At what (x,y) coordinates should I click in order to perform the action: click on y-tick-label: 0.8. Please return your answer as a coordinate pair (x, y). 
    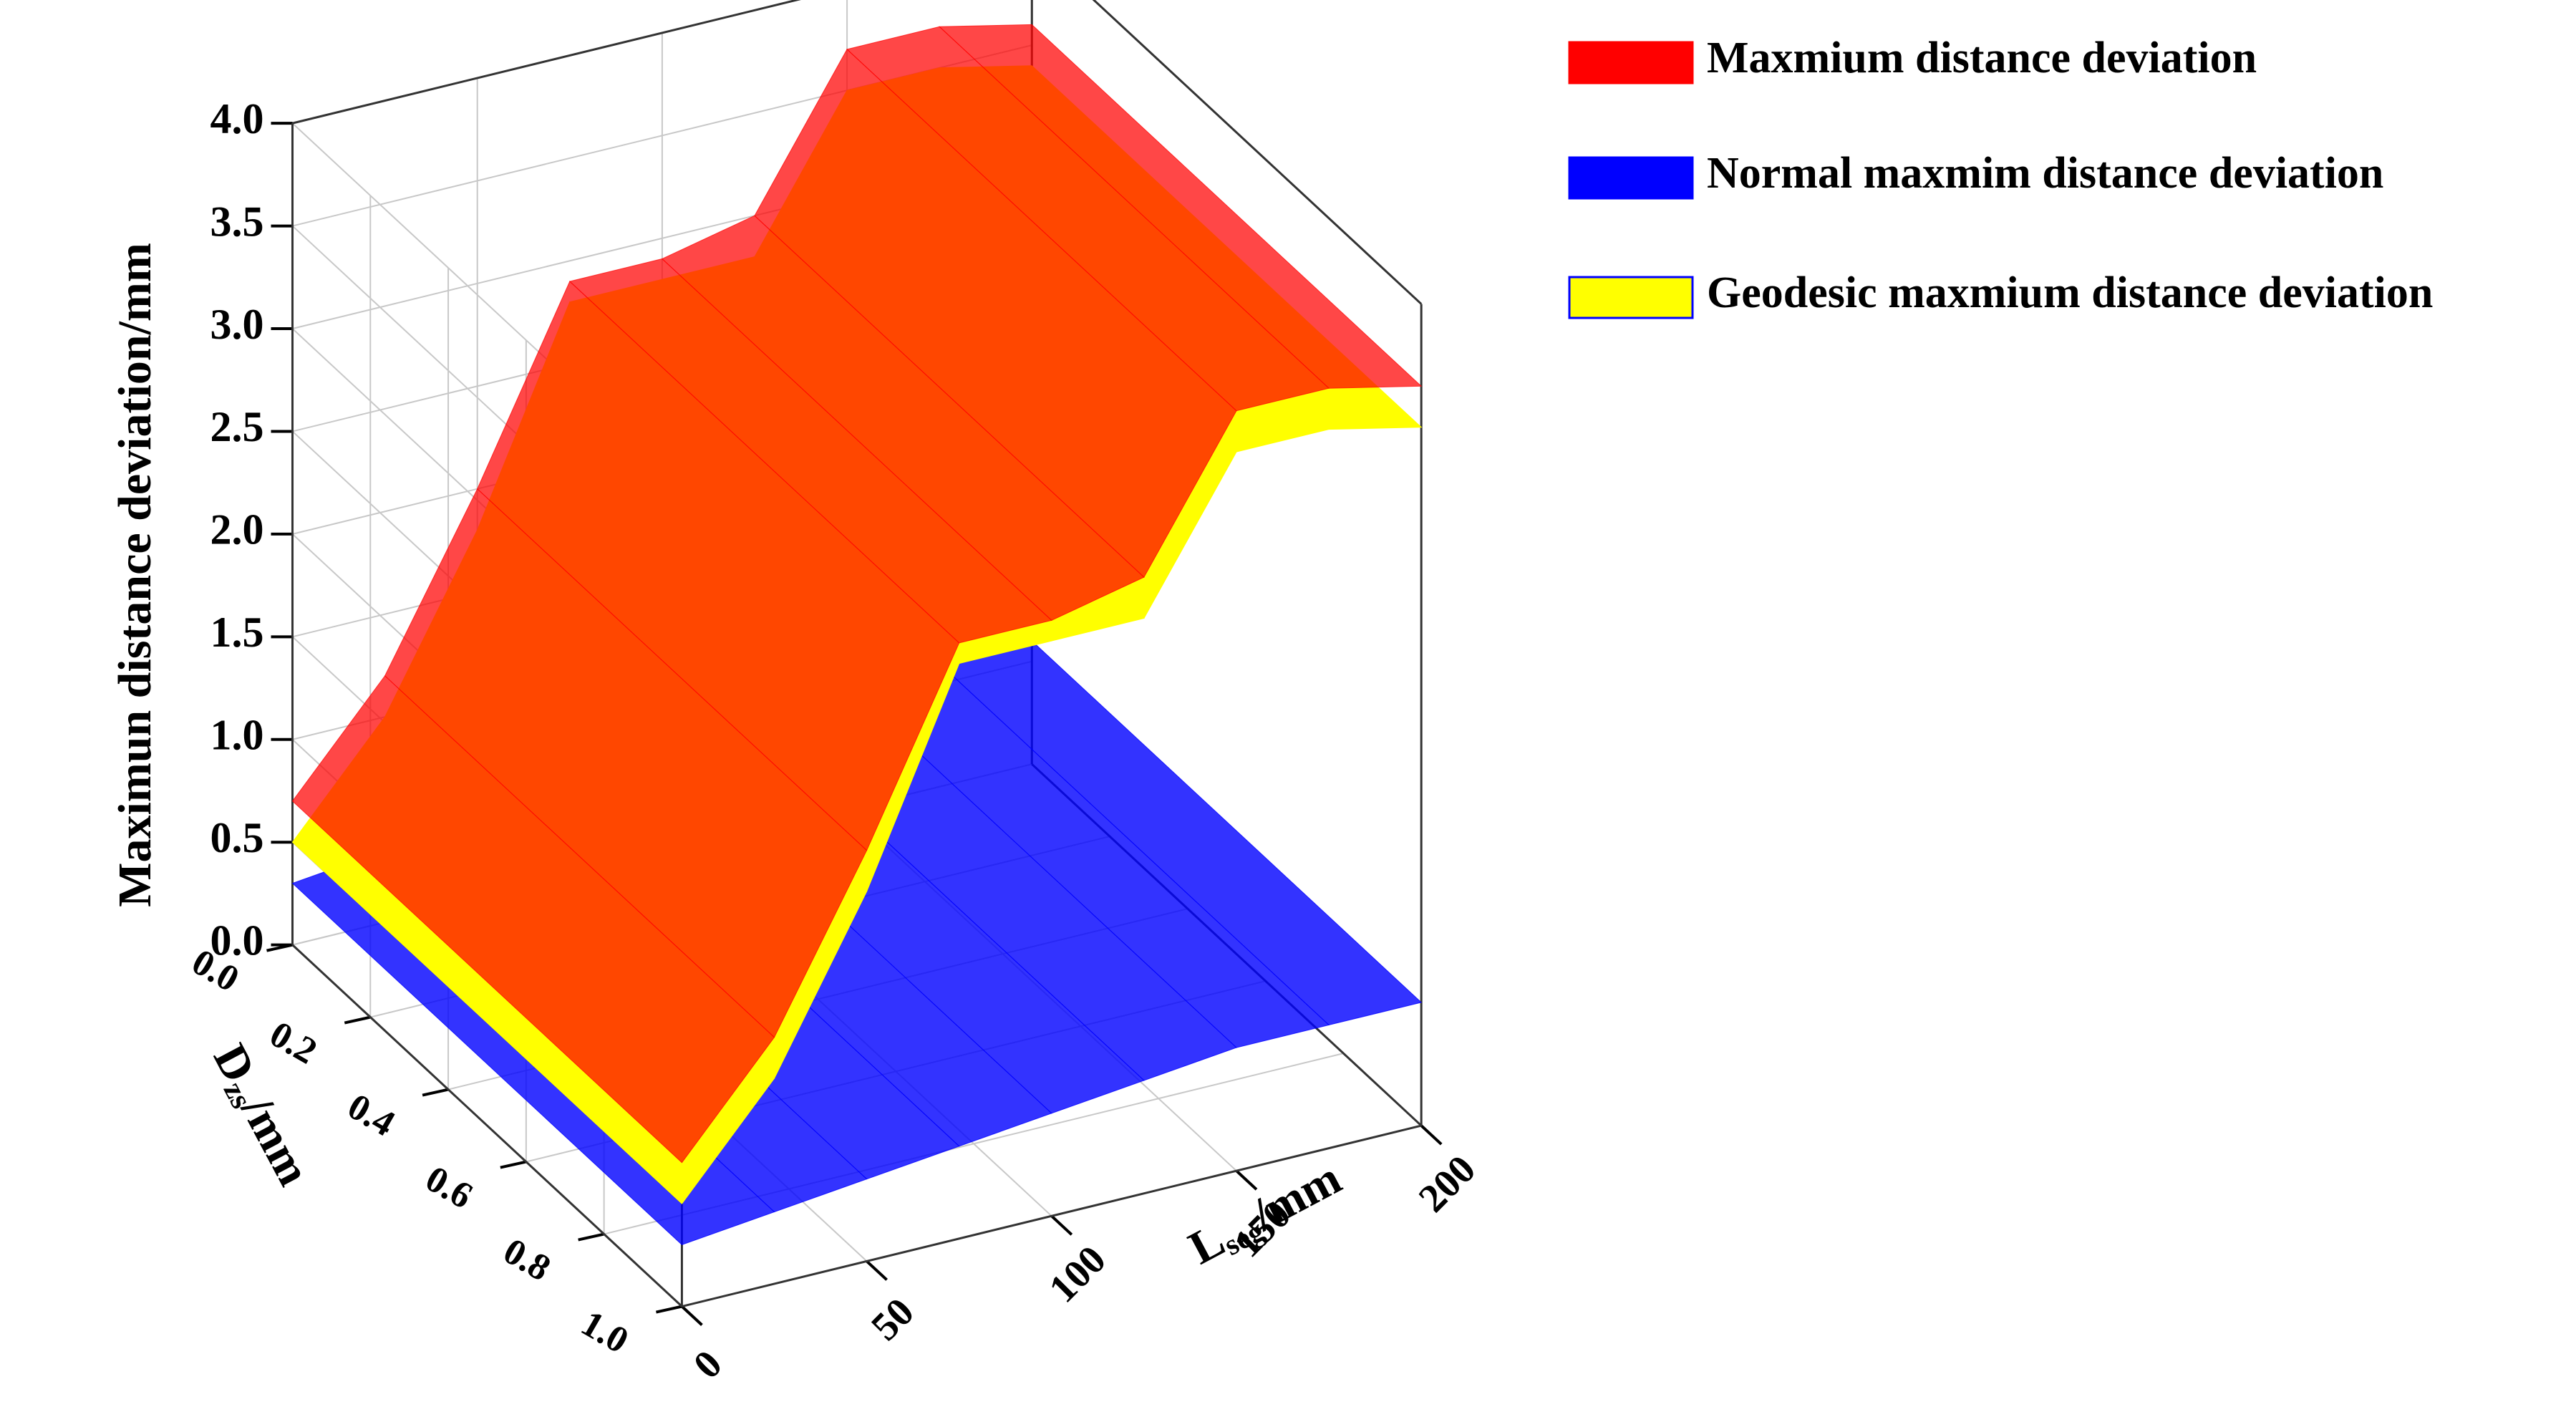
    Looking at the image, I should click on (527, 1260).